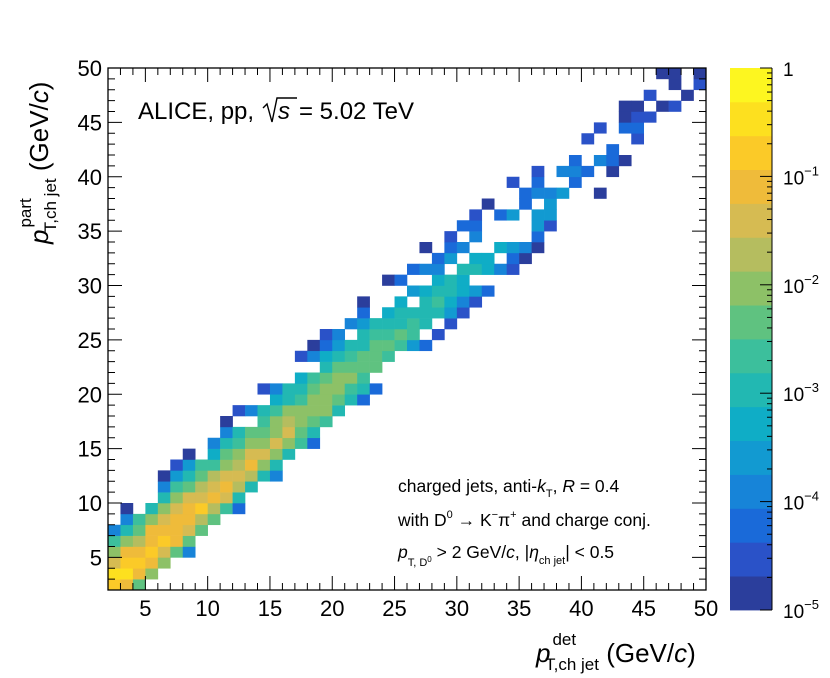 The height and width of the screenshot is (678, 830). I want to click on y-tick-label: 5, so click(96, 557).